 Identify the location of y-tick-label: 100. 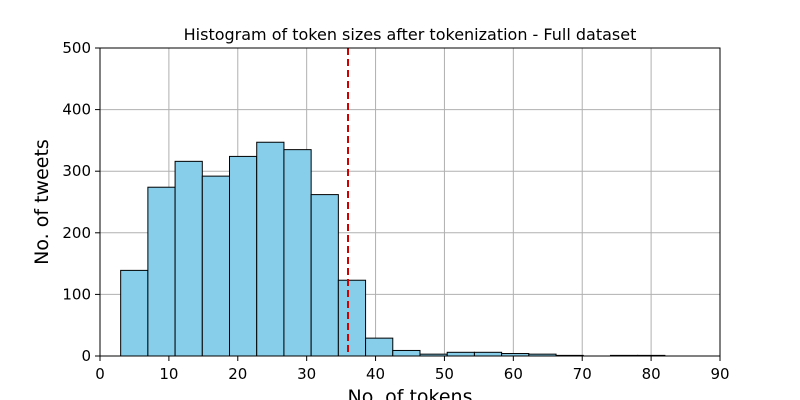
(76, 294).